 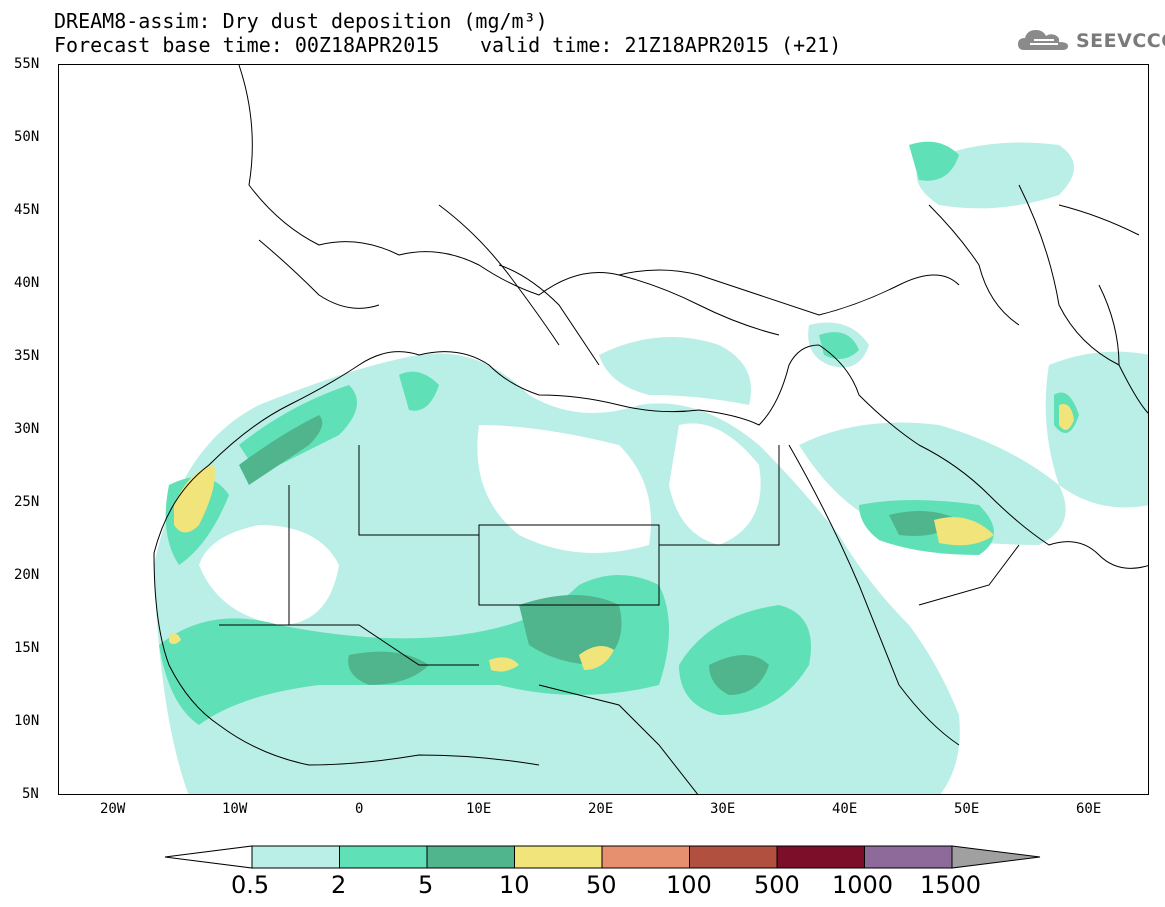 I want to click on lat-label: 55N, so click(x=27, y=64).